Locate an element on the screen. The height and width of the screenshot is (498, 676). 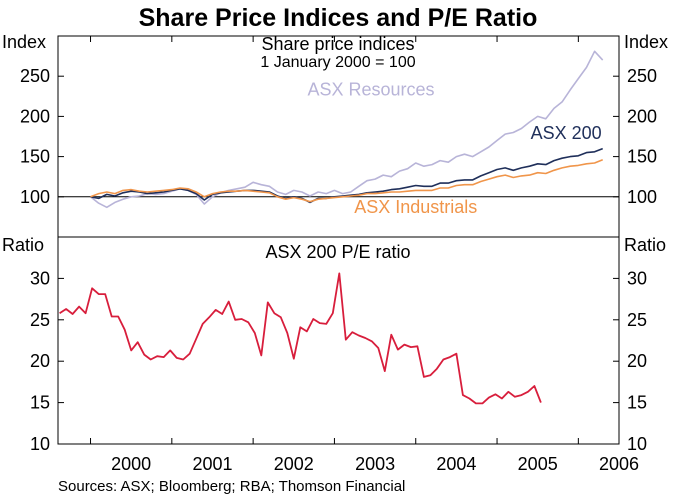
ratio-tick-label-left: 15 is located at coordinates (40, 403).